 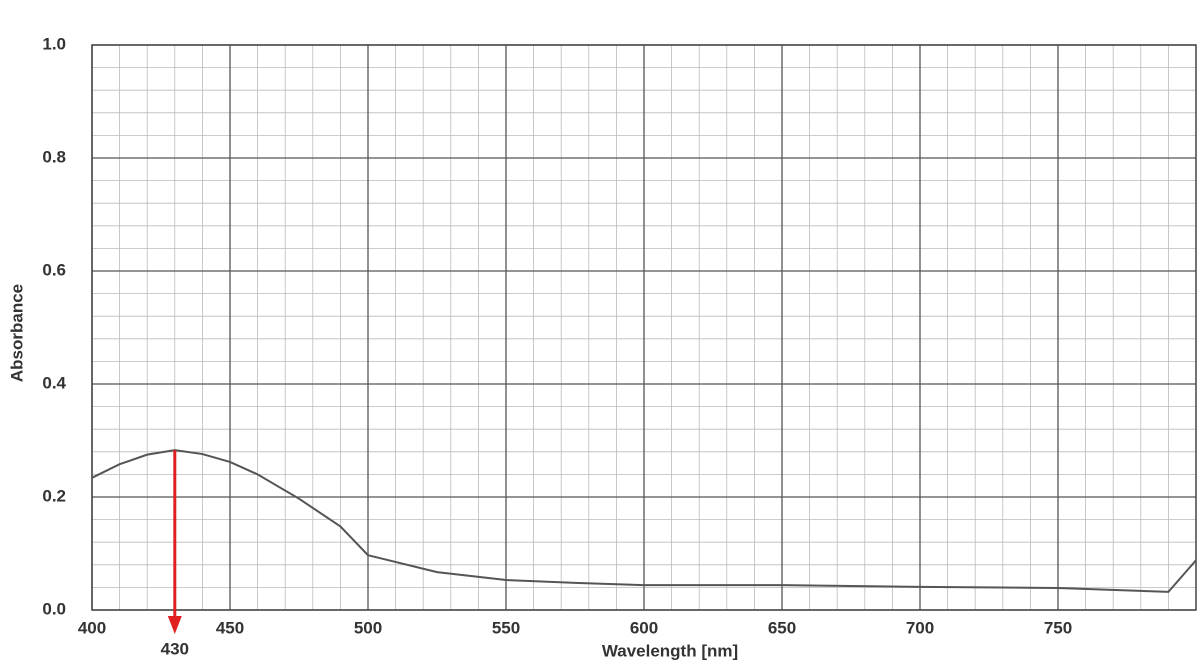 I want to click on x-tick-label: 550, so click(x=506, y=627).